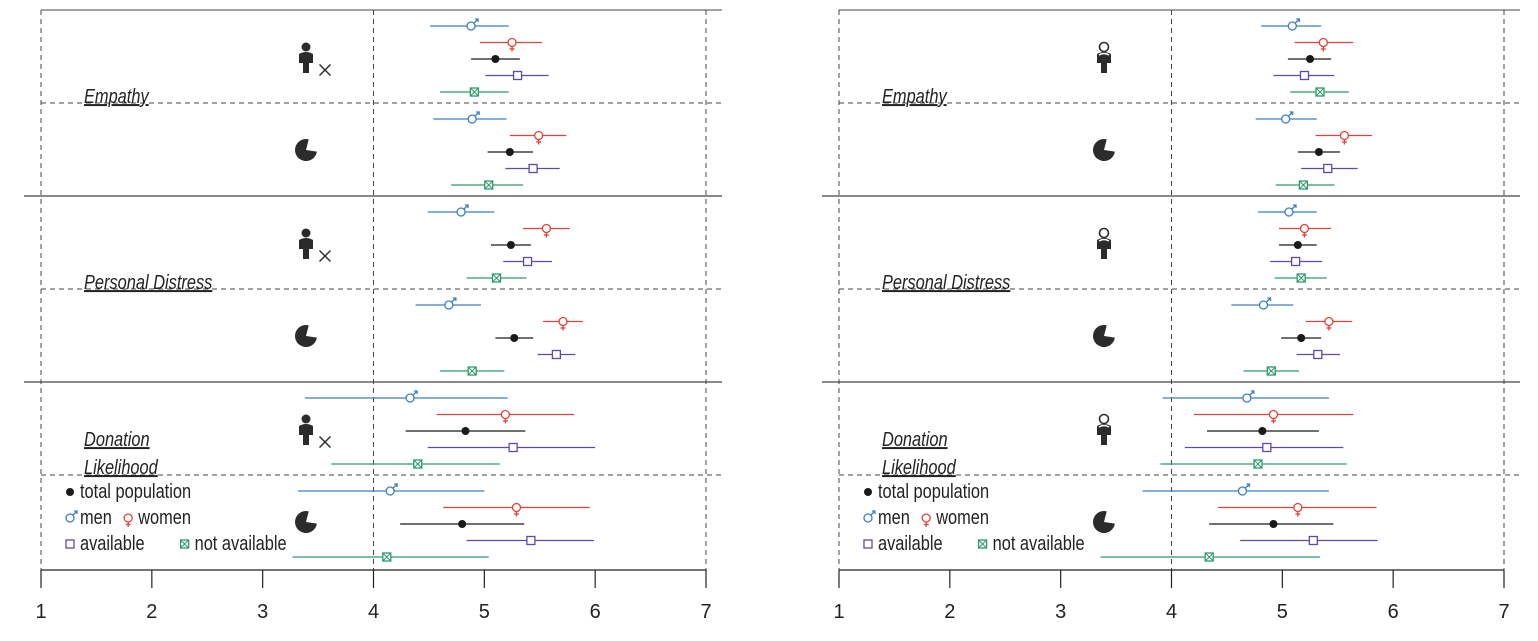 This screenshot has width=1538, height=641. I want to click on x-tick-label: 4, so click(1171, 612).